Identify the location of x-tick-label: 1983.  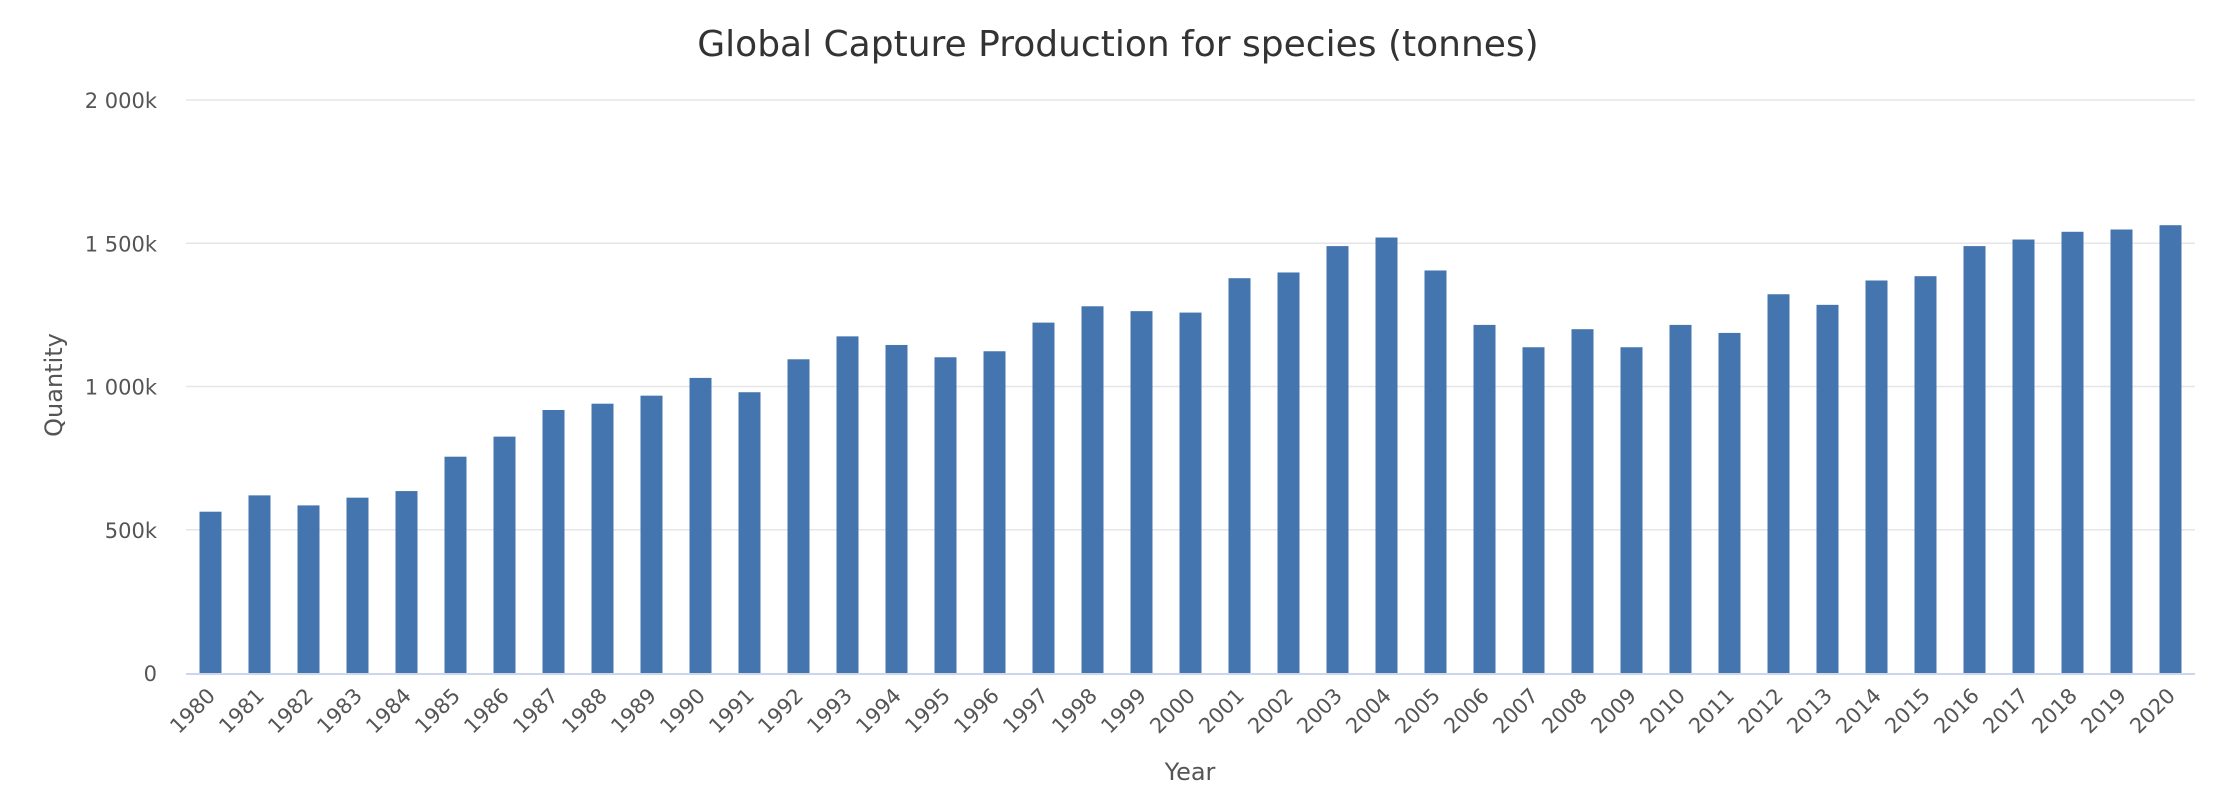
(339, 711).